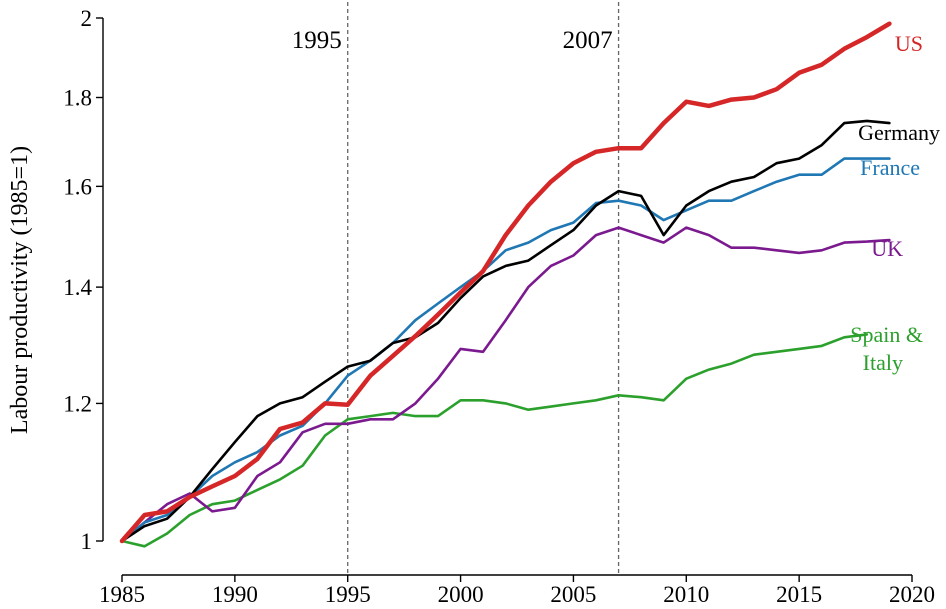 This screenshot has height=609, width=946. I want to click on y-axis-title: Labour productivity (1985=1), so click(20, 290).